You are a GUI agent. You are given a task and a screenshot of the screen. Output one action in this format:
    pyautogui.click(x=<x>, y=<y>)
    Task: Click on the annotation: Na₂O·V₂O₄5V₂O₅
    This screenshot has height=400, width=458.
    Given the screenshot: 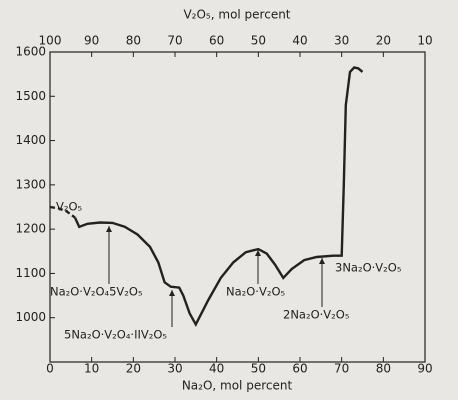 What is the action you would take?
    pyautogui.click(x=96, y=292)
    